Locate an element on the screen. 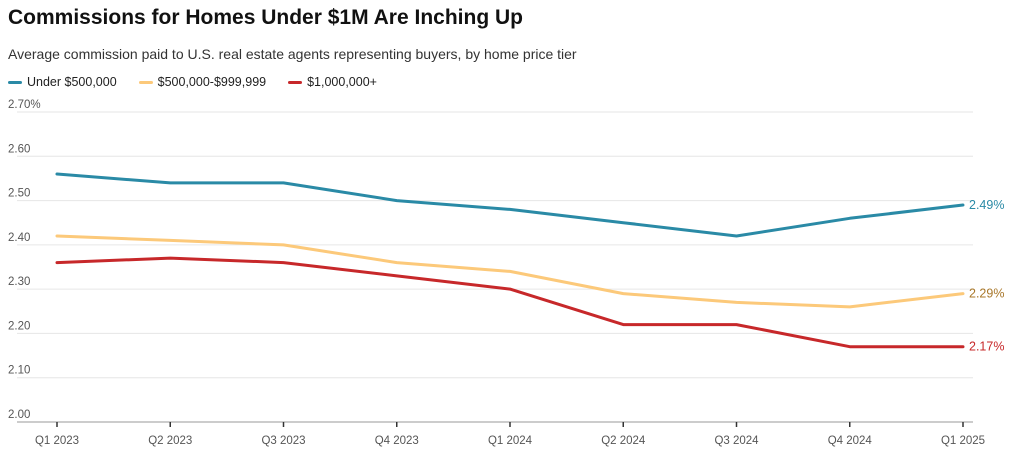 Image resolution: width=1024 pixels, height=457 pixels. legend-item-under-500k: Under $500,000 is located at coordinates (62, 82).